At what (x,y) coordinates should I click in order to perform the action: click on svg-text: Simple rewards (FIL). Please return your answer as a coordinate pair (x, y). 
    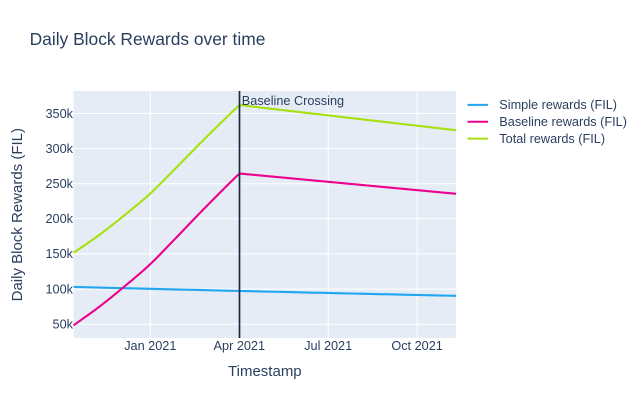
    Looking at the image, I should click on (558, 105).